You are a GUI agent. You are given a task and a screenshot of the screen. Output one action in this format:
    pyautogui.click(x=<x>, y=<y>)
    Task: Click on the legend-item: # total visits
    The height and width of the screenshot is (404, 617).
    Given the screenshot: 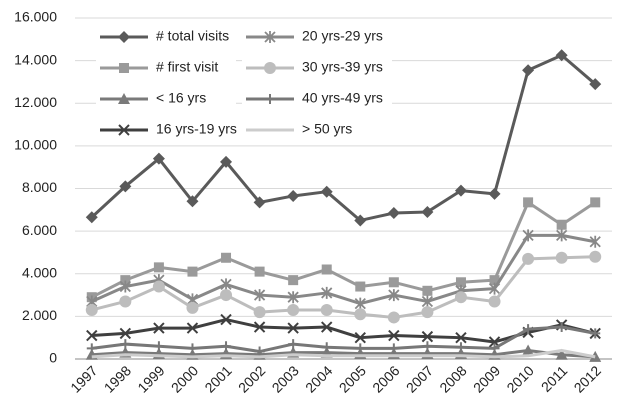 What is the action you would take?
    pyautogui.click(x=166, y=37)
    